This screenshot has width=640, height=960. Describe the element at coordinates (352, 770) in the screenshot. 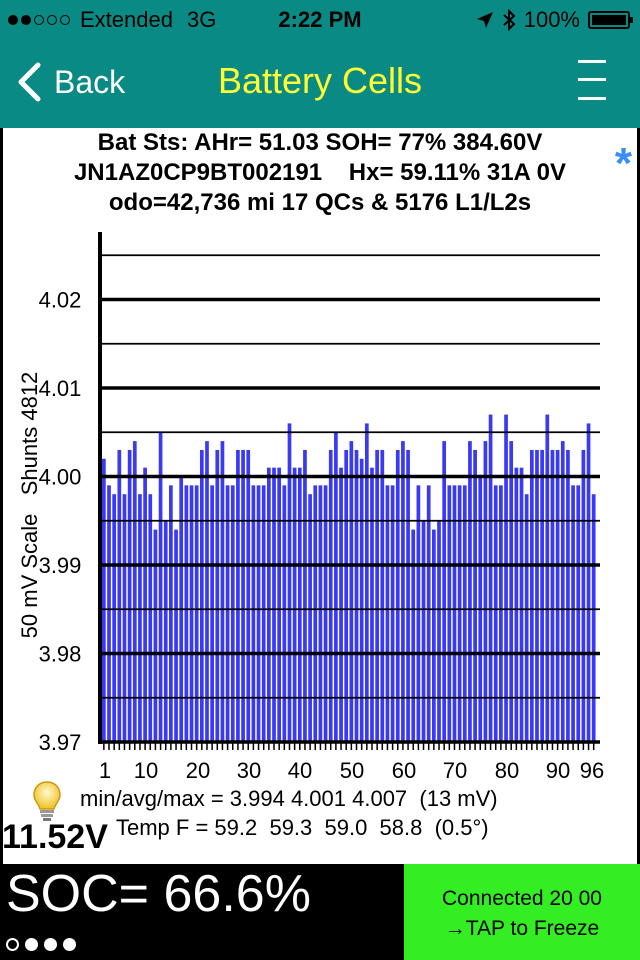

I see `x-tick-label: 50` at that location.